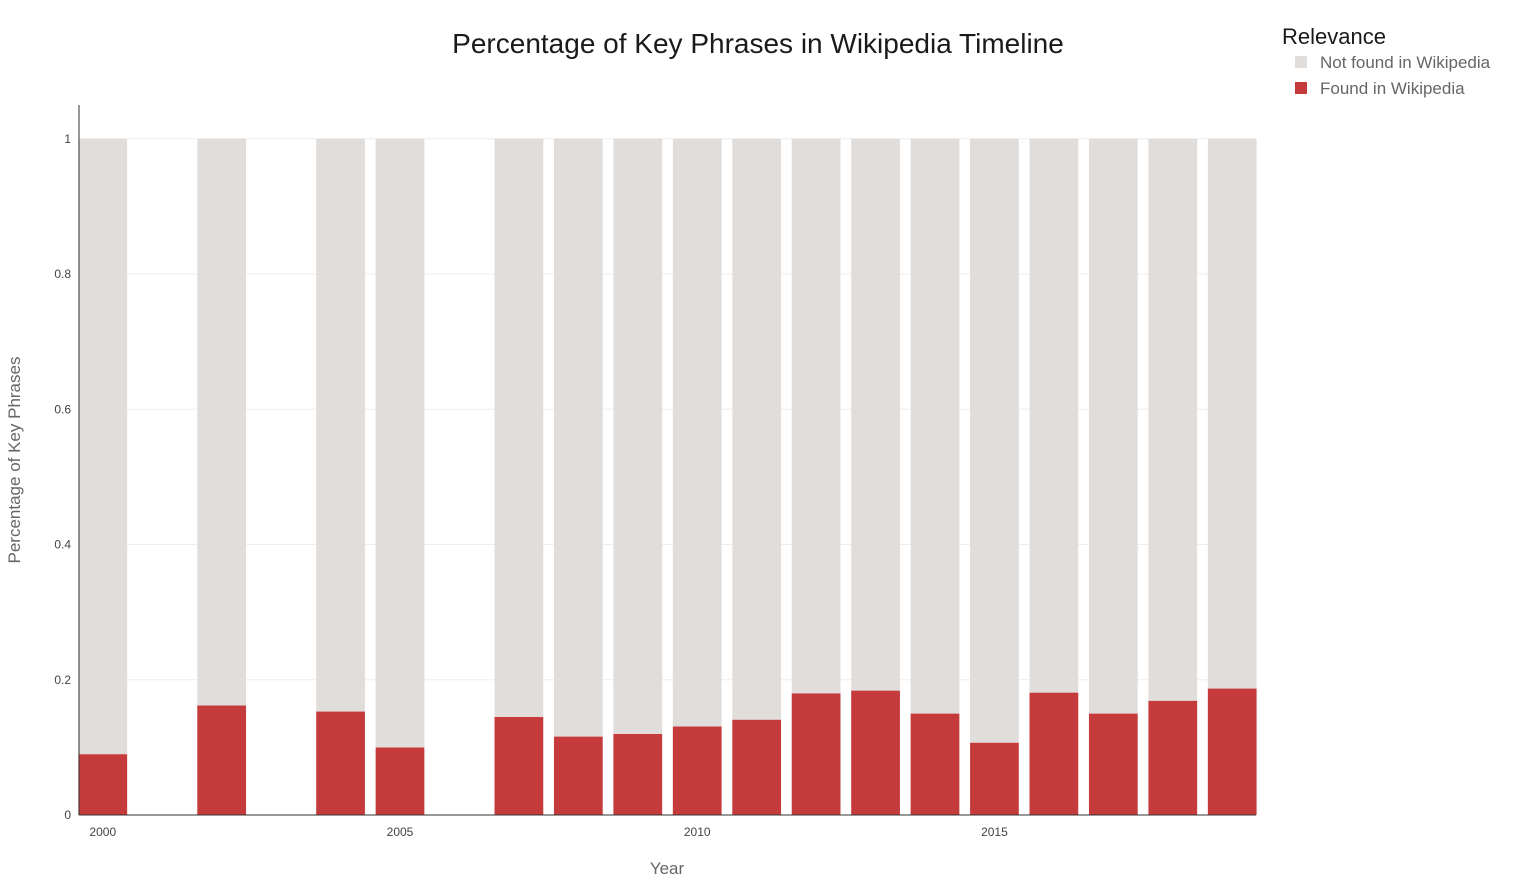 The image size is (1519, 895). Describe the element at coordinates (1301, 88) in the screenshot. I see `legend-swatch-found-in-wikipedia` at that location.